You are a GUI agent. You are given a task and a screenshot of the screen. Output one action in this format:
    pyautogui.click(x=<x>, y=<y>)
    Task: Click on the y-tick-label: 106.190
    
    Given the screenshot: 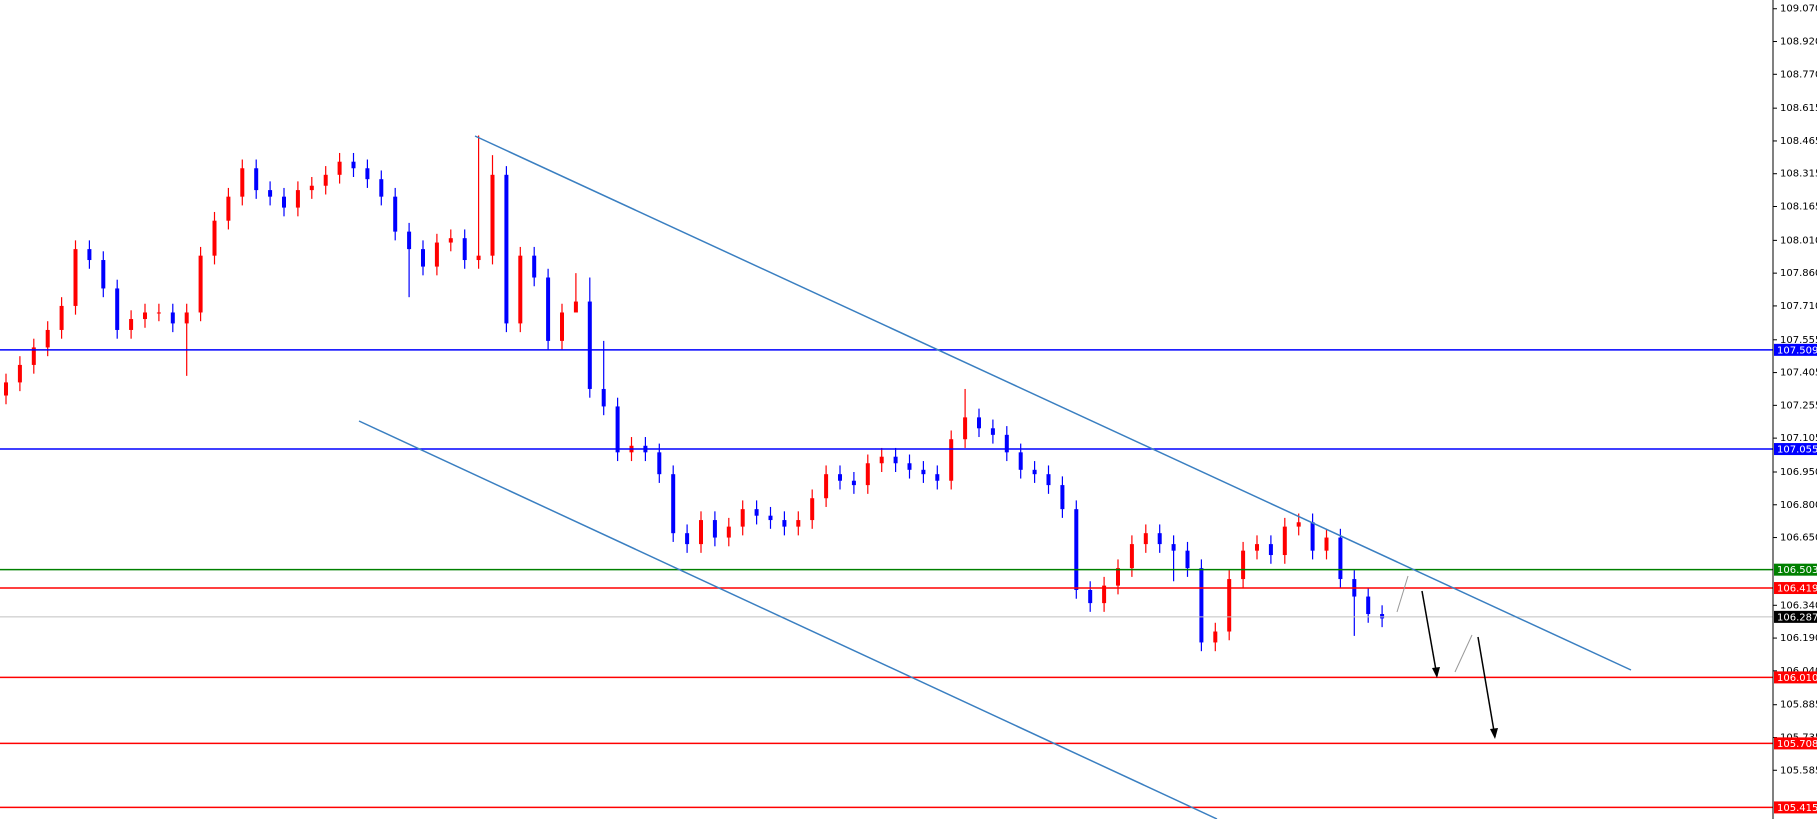 What is the action you would take?
    pyautogui.click(x=1798, y=638)
    